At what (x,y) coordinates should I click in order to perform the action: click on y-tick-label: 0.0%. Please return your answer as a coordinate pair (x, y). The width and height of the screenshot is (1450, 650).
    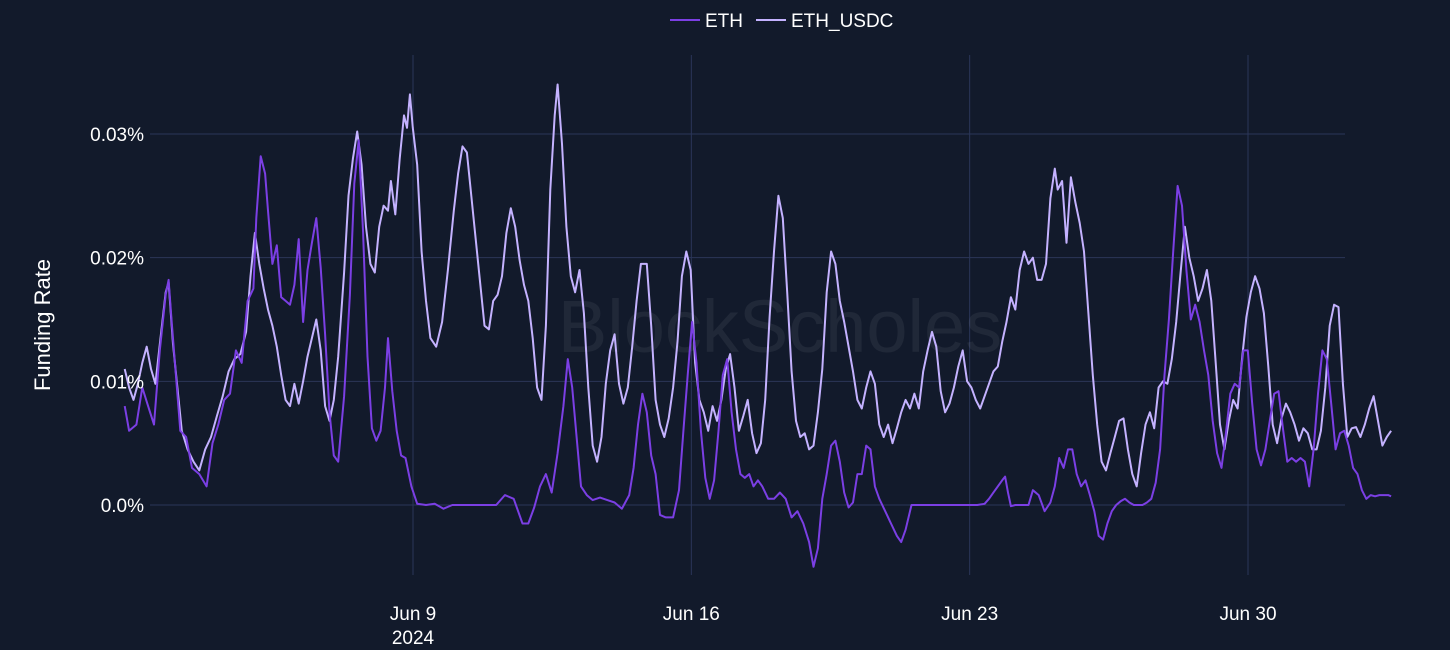
    Looking at the image, I should click on (122, 506).